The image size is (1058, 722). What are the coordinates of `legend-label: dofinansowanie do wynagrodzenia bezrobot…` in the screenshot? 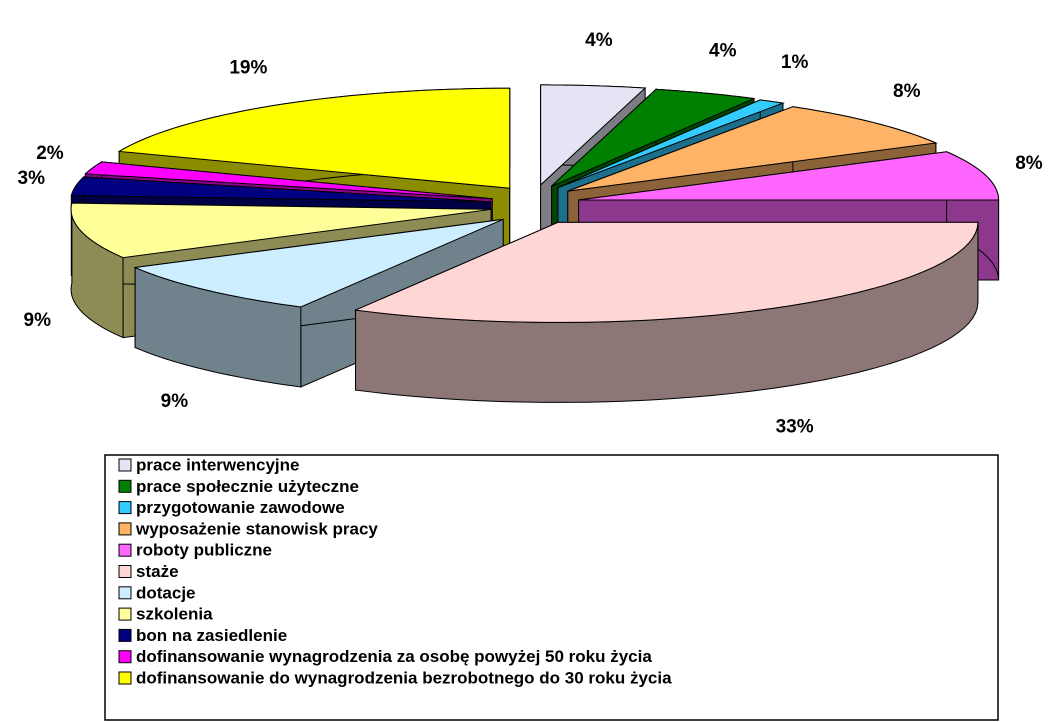 It's located at (404, 677).